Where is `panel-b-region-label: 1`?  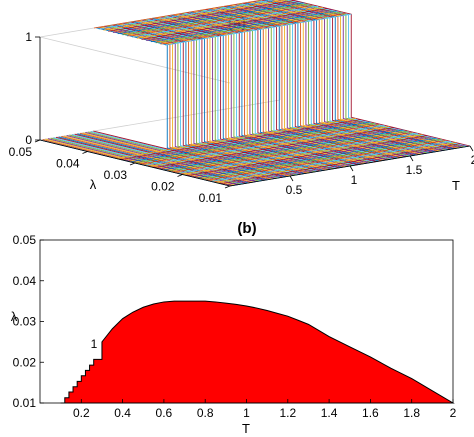
panel-b-region-label: 1 is located at coordinates (94, 344).